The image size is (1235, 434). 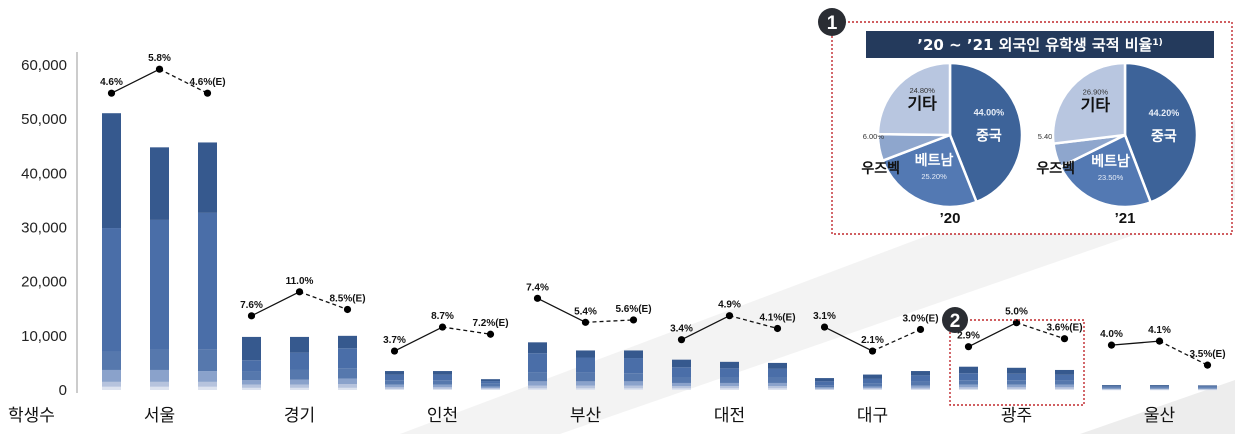 What do you see at coordinates (63, 390) in the screenshot?
I see `y-tick-label: 0` at bounding box center [63, 390].